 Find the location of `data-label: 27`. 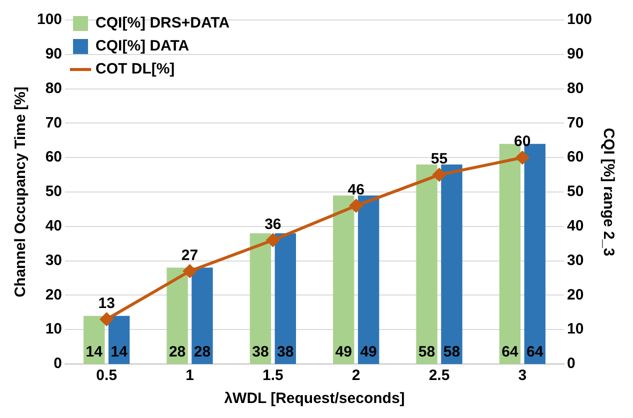

data-label: 27 is located at coordinates (189, 255).